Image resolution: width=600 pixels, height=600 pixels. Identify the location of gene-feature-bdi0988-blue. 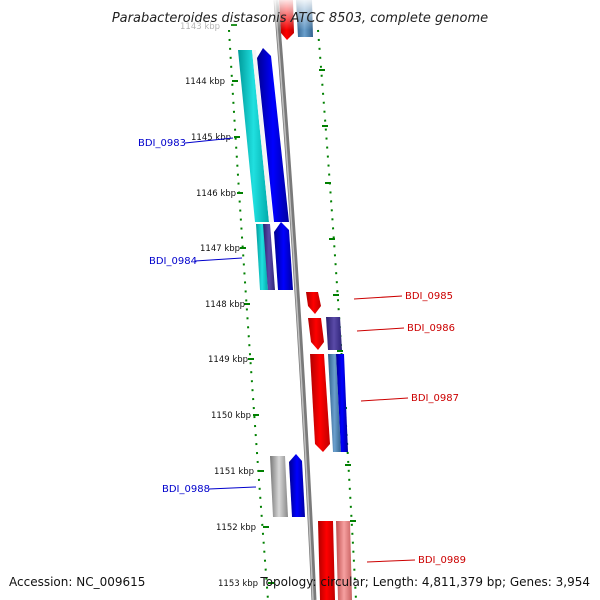
(297, 485).